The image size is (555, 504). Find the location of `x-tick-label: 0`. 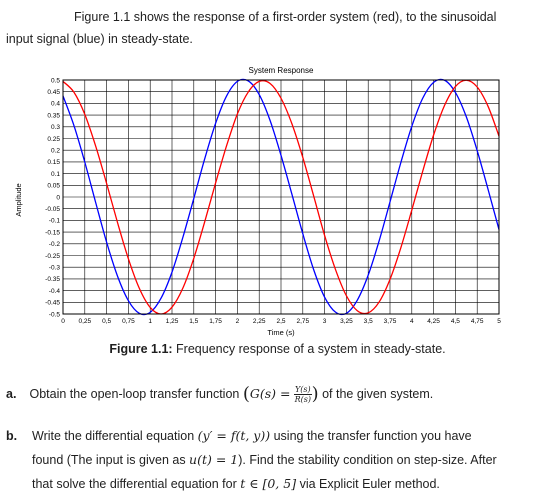

x-tick-label: 0 is located at coordinates (63, 321).